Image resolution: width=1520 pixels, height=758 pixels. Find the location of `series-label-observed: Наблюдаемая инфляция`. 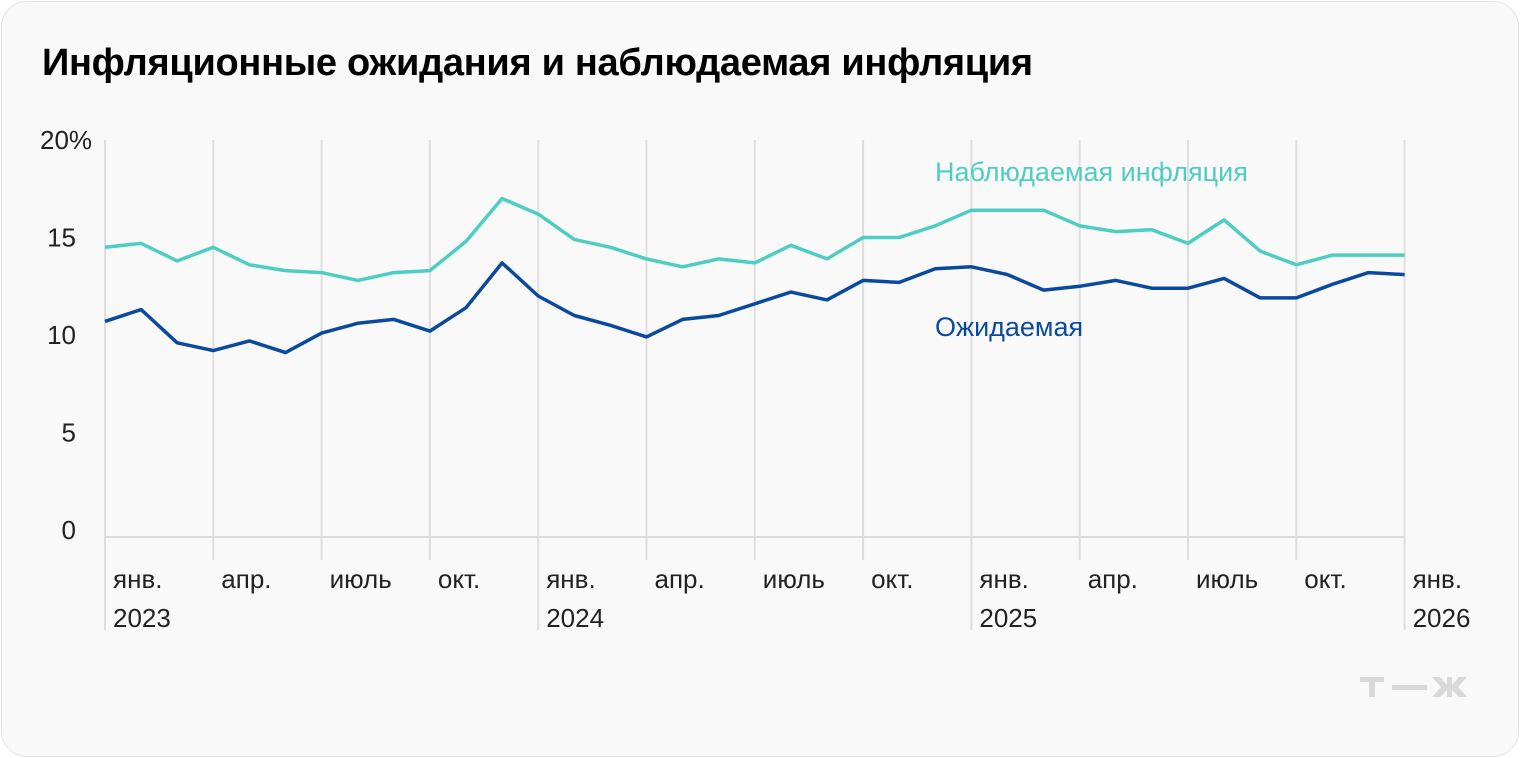

series-label-observed: Наблюдаемая инфляция is located at coordinates (1091, 172).